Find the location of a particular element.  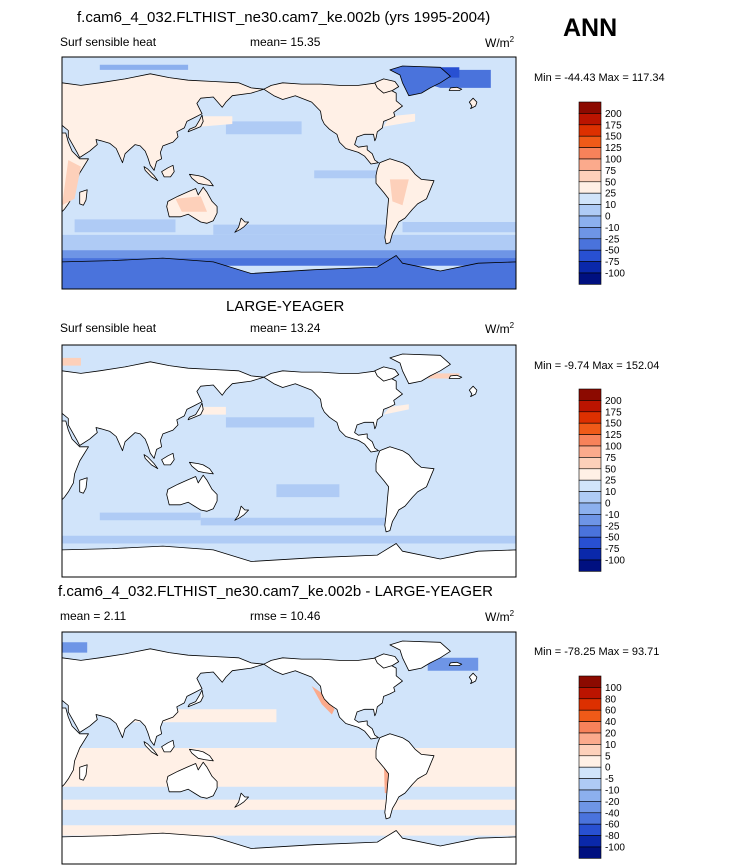

season-label: ANN is located at coordinates (590, 28).